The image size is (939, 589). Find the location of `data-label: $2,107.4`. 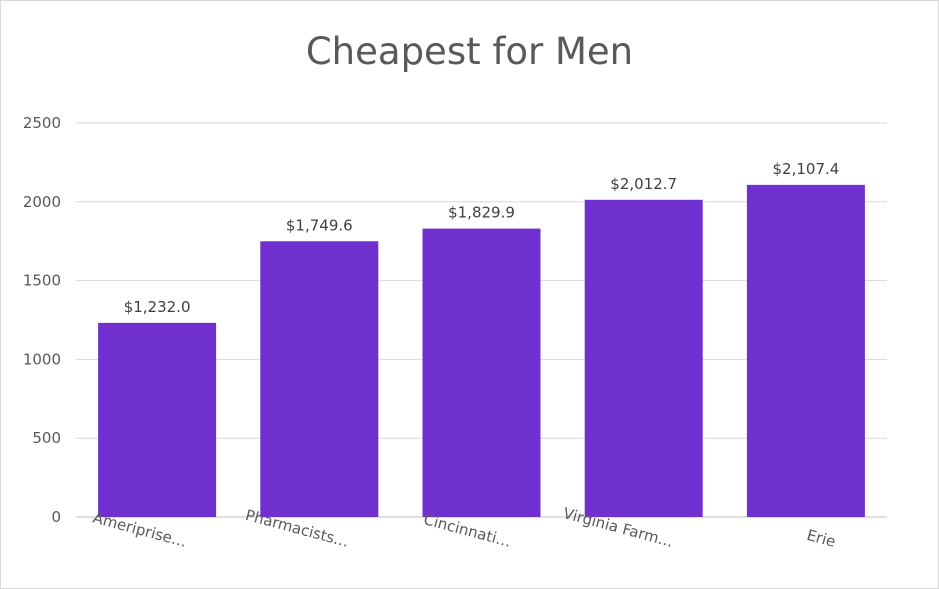

data-label: $2,107.4 is located at coordinates (806, 169).